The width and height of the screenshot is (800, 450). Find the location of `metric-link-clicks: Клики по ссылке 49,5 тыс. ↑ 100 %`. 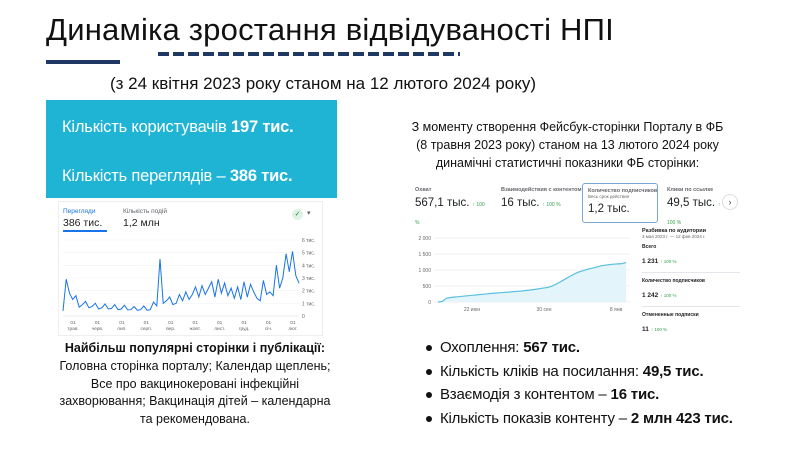

metric-link-clicks: Клики по ссылке 49,5 тыс. ↑ 100 % is located at coordinates (696, 204).